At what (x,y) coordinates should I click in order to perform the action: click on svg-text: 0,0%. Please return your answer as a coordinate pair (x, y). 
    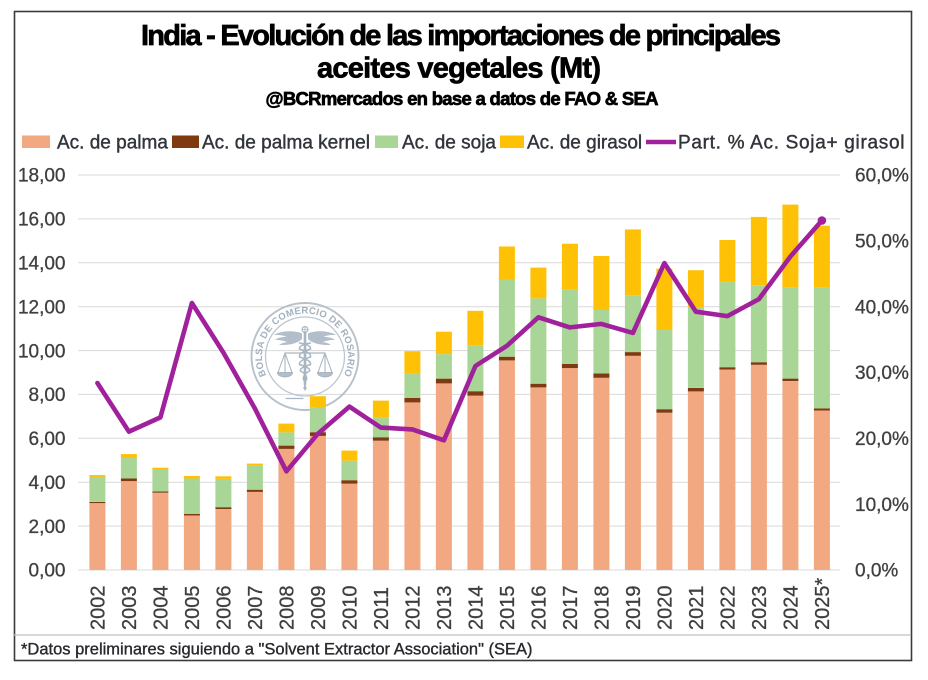
    Looking at the image, I should click on (876, 571).